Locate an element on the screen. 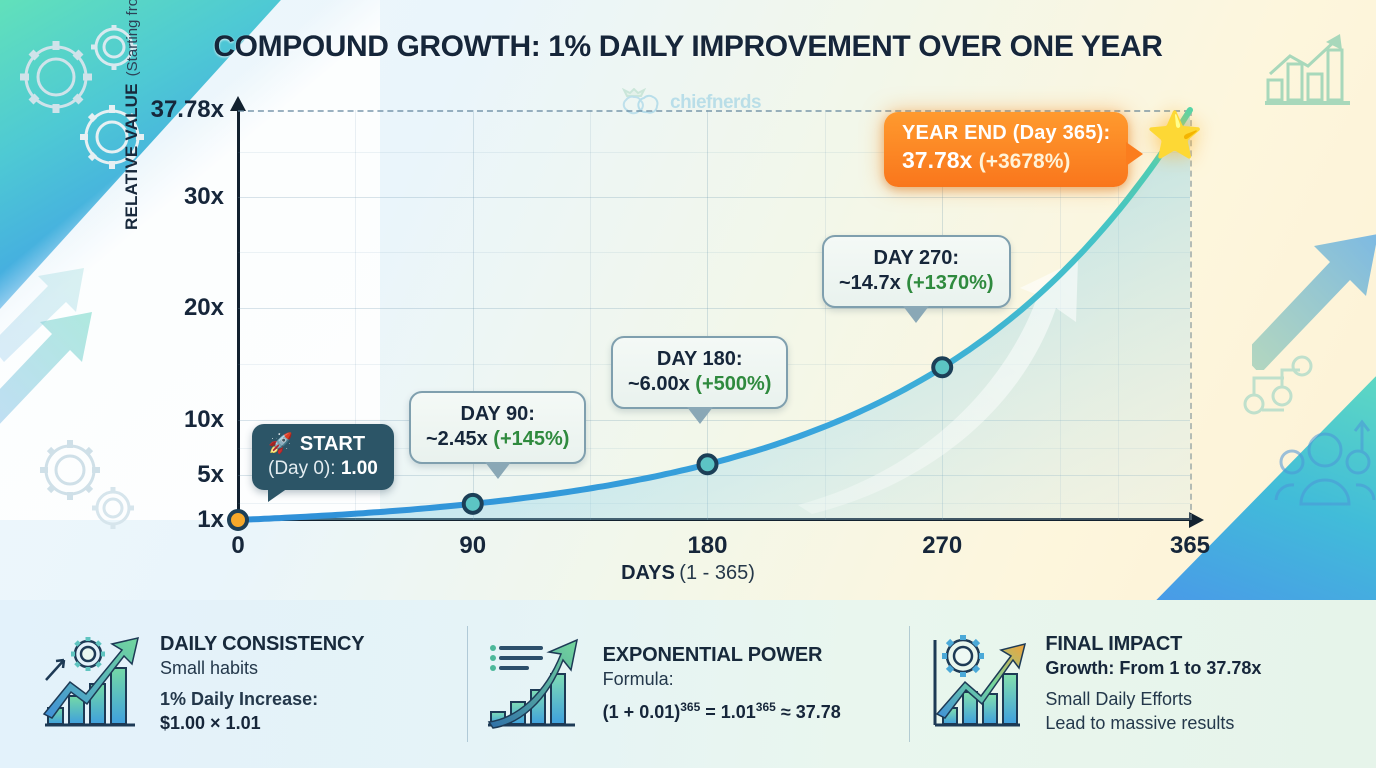  x-tick-label: 180 is located at coordinates (707, 545).